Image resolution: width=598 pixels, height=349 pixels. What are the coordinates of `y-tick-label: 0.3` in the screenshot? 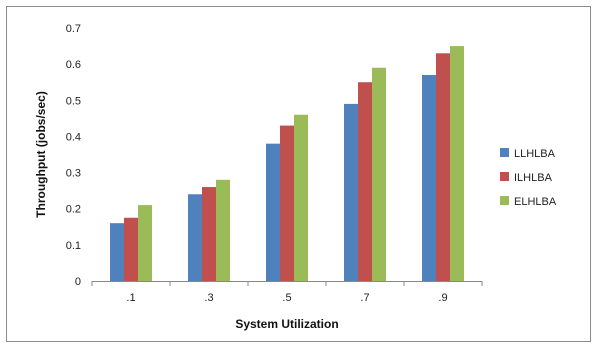 It's located at (73, 174).